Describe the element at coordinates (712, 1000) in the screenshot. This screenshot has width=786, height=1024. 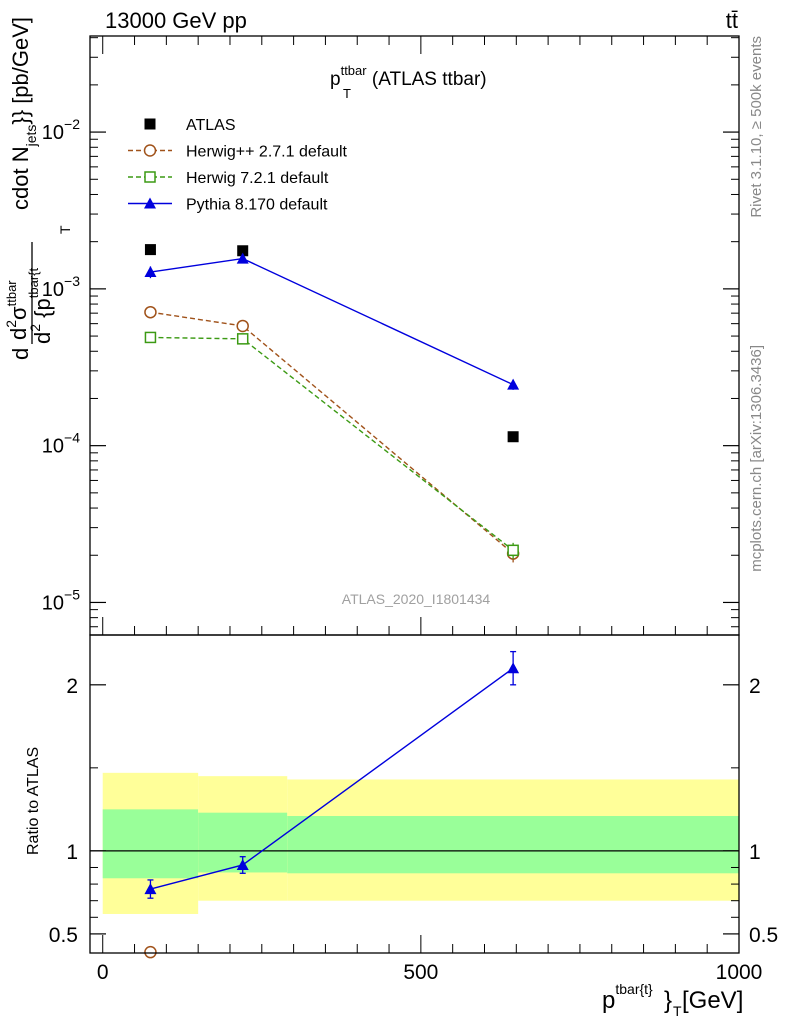
I see `svg-text: [GeV]` at that location.